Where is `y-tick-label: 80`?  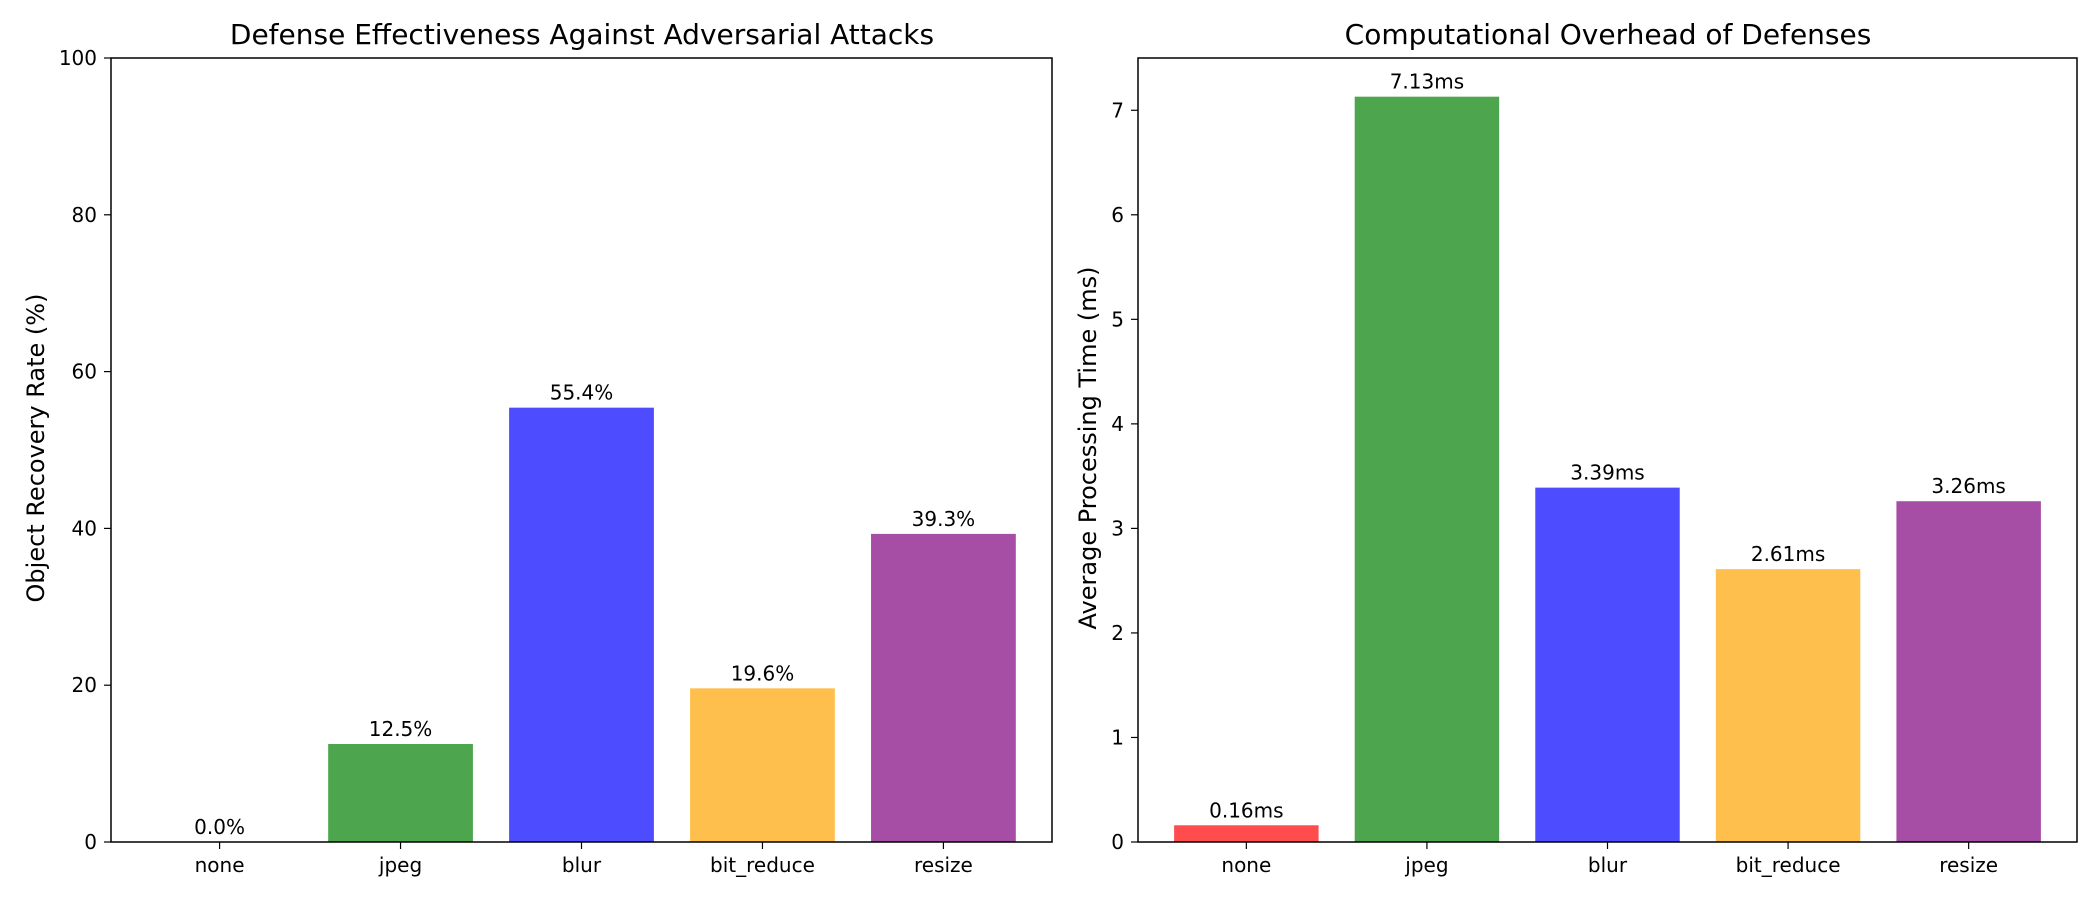
y-tick-label: 80 is located at coordinates (84, 215).